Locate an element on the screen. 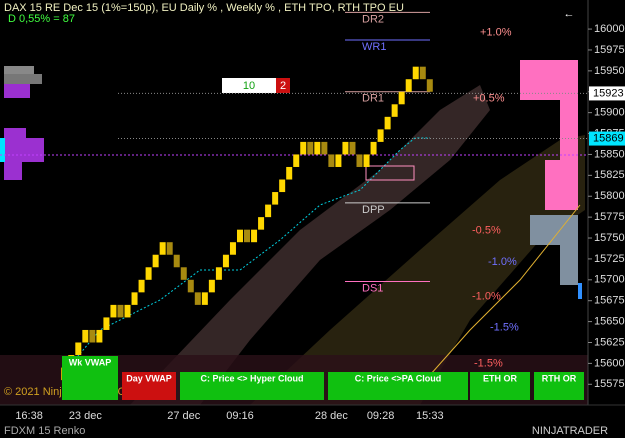 The height and width of the screenshot is (438, 625). price-label: 15869 is located at coordinates (608, 138).